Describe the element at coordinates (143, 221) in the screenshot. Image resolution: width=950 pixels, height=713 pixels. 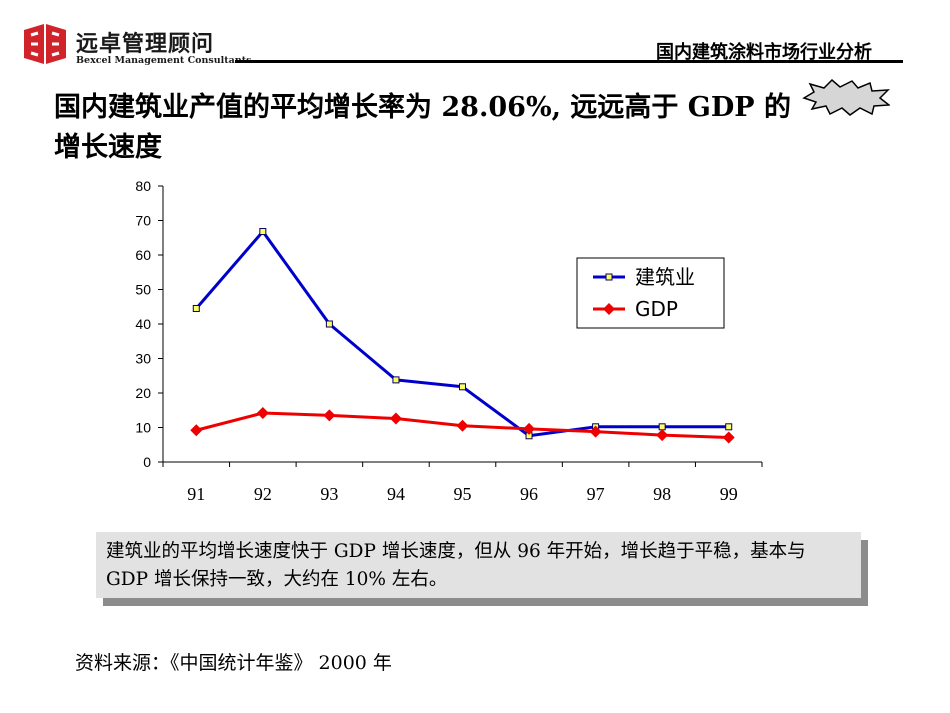
I see `y-tick-label: 70` at that location.